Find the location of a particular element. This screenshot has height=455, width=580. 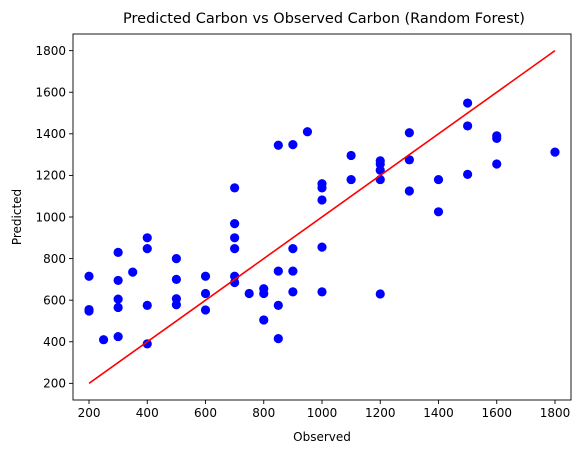

x-tick-label: 1000 is located at coordinates (322, 413).